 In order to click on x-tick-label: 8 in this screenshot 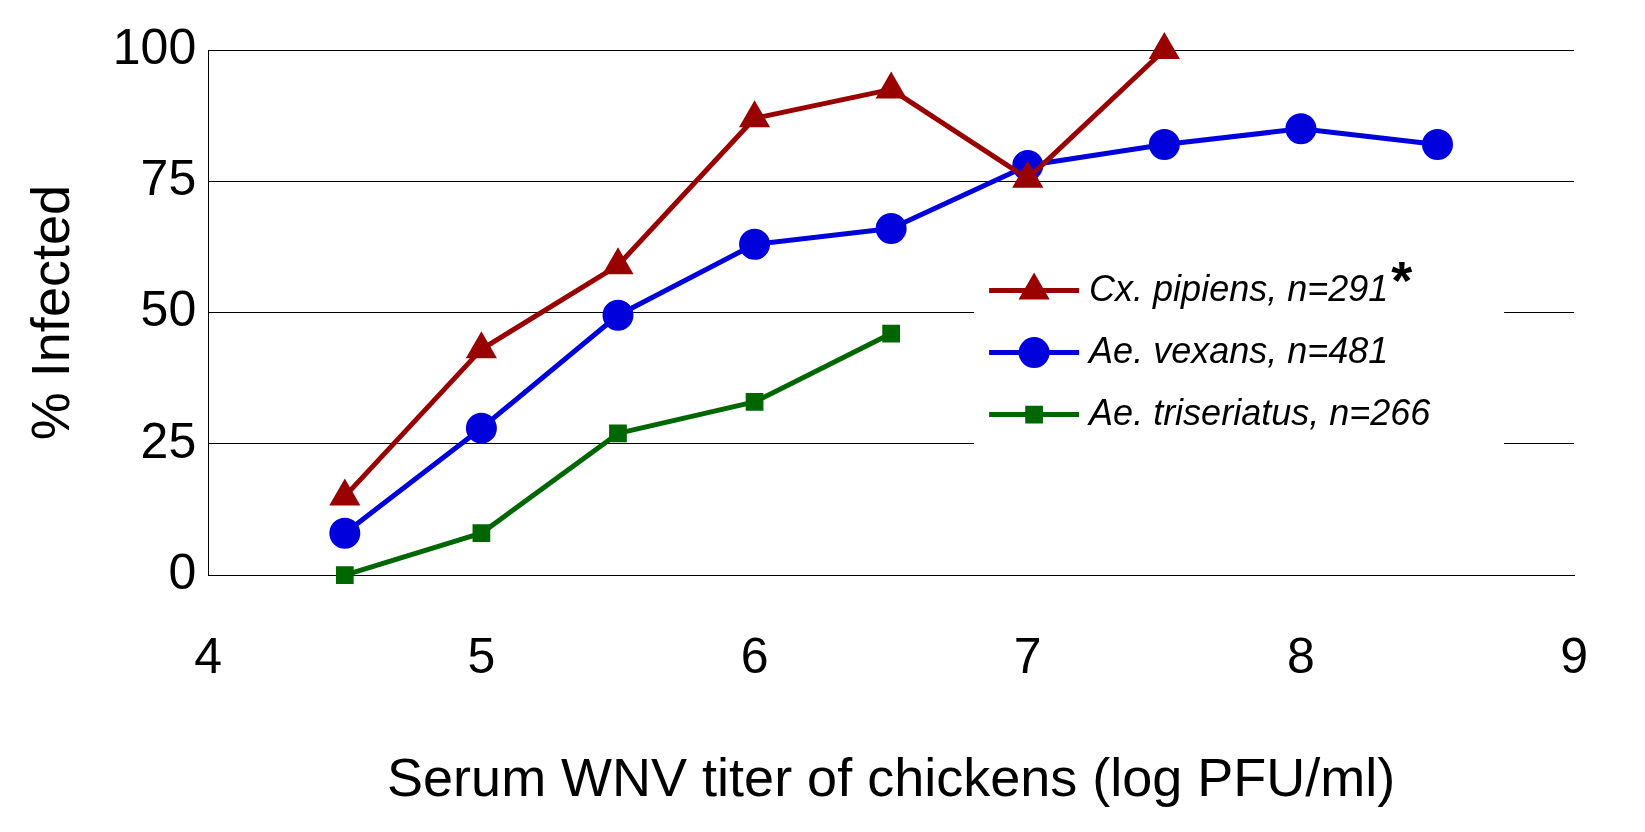, I will do `click(1301, 655)`.